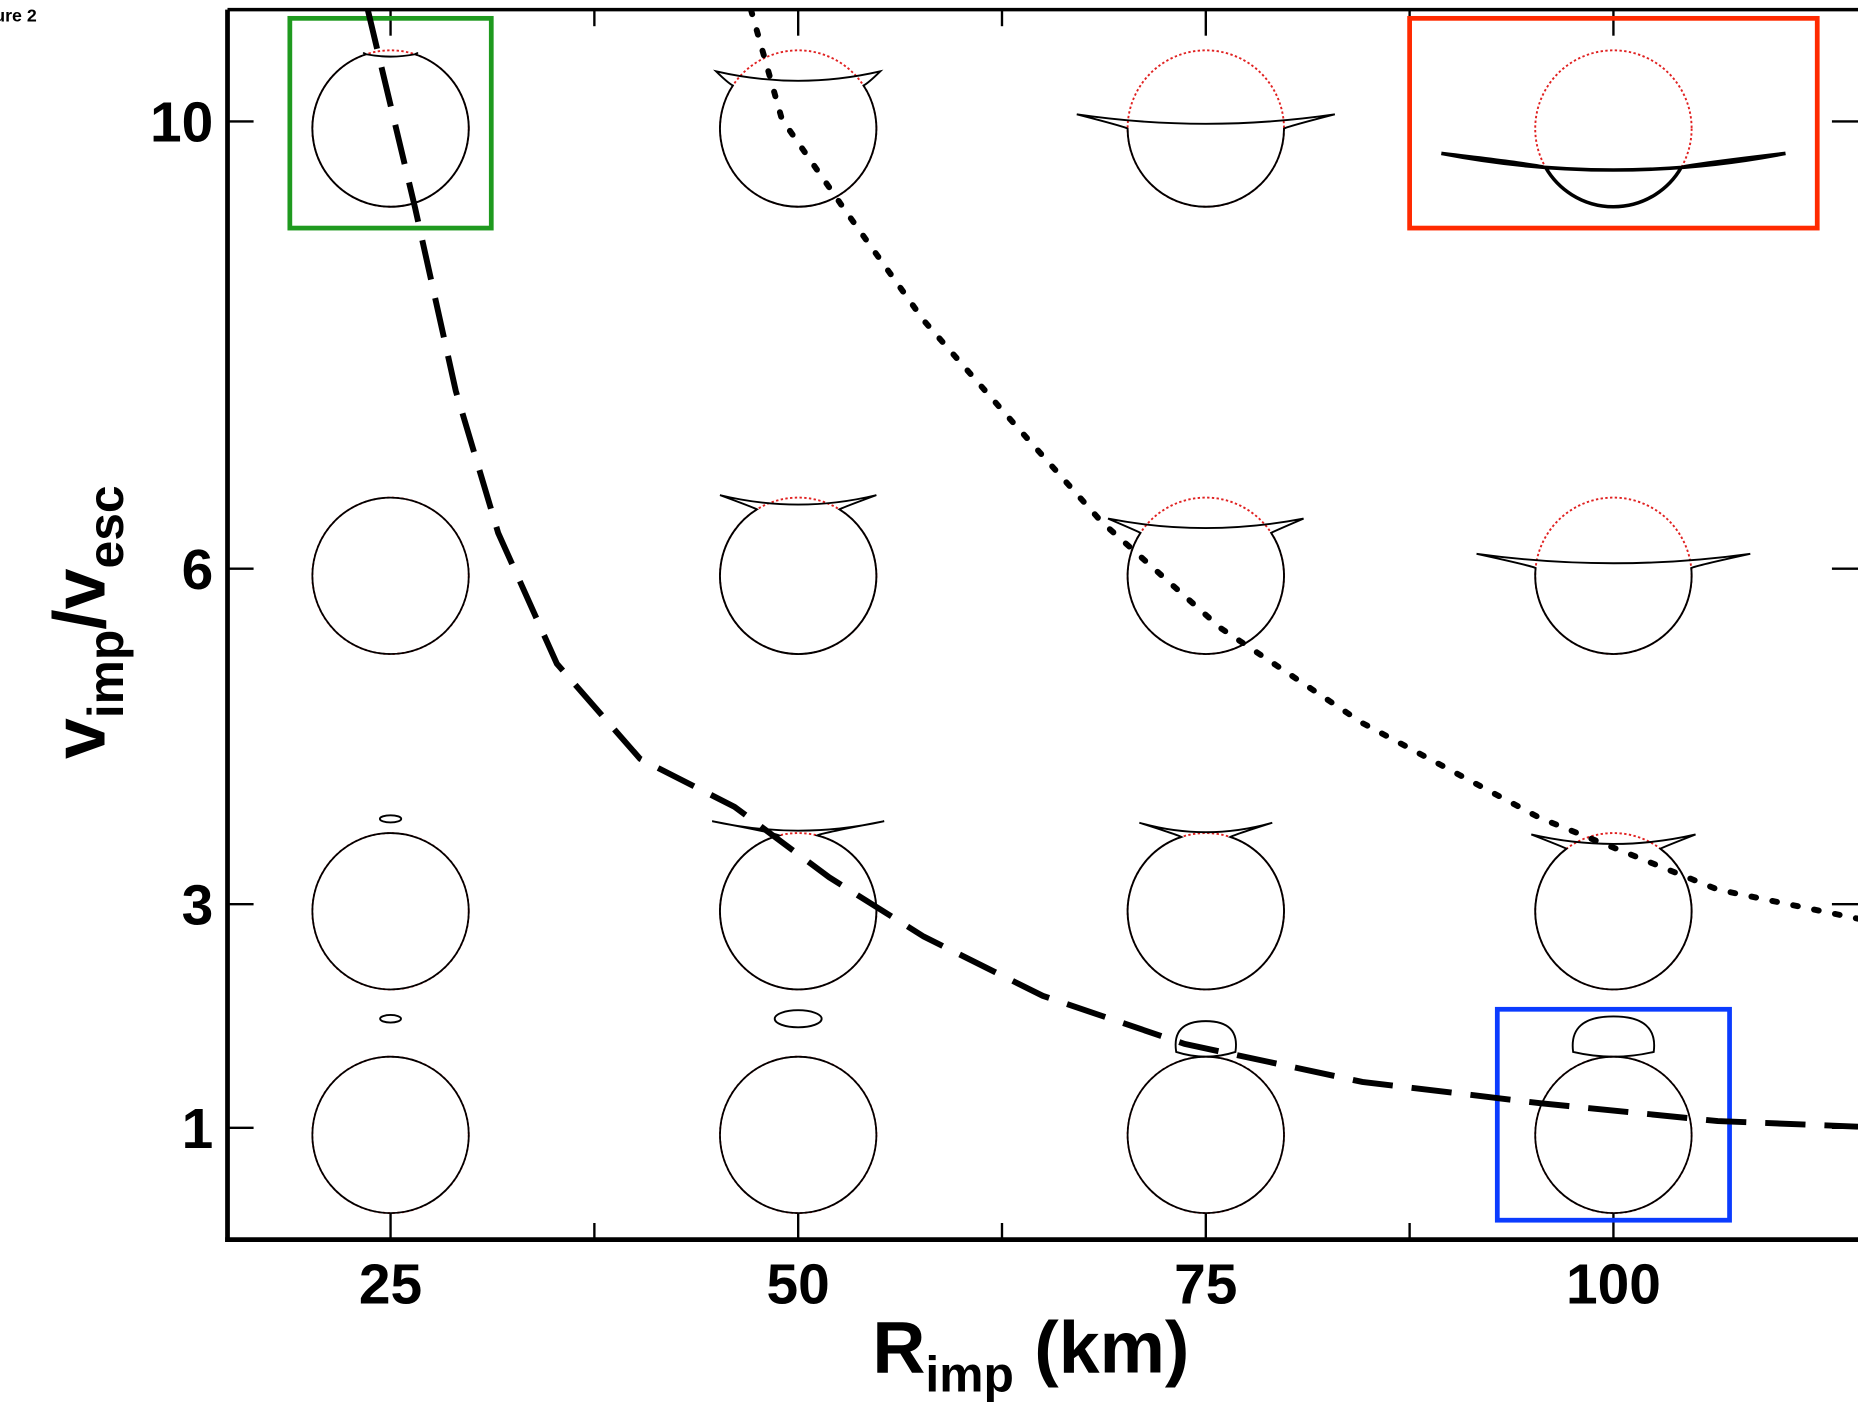 Image resolution: width=1858 pixels, height=1408 pixels. Describe the element at coordinates (898, 1346) in the screenshot. I see `x-title-main: R` at that location.